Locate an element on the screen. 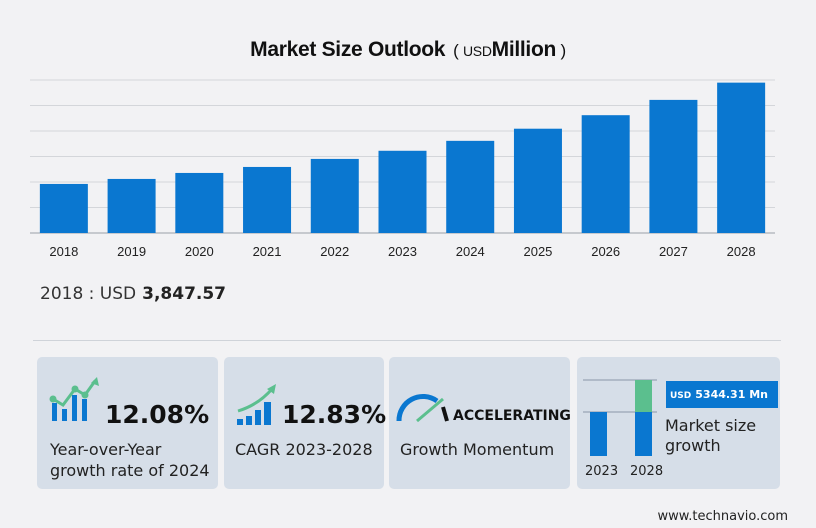  yoy-label: Year-over-Year is located at coordinates (106, 449).